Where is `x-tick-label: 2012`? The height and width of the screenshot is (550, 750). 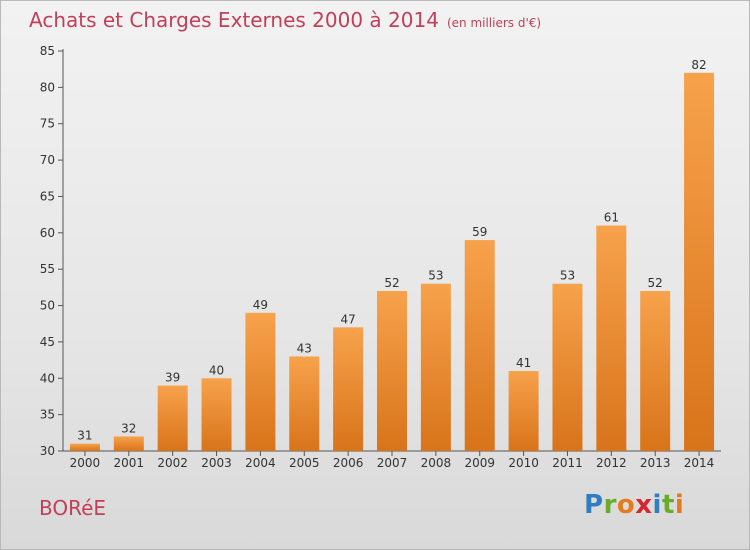
x-tick-label: 2012 is located at coordinates (611, 463).